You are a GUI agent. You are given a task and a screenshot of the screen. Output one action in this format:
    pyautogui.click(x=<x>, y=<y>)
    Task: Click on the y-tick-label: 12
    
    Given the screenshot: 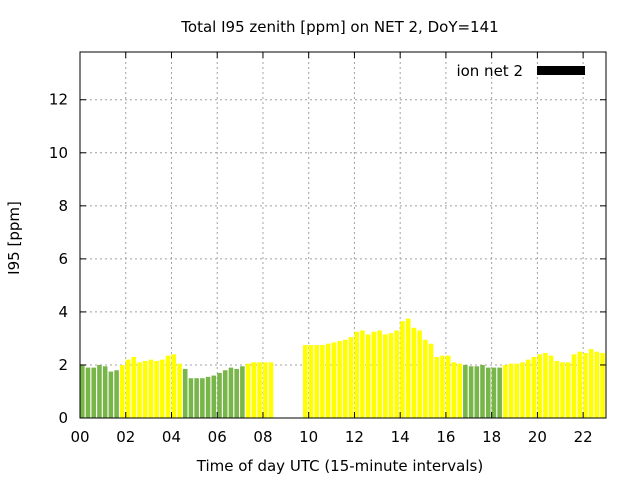 What is the action you would take?
    pyautogui.click(x=58, y=100)
    